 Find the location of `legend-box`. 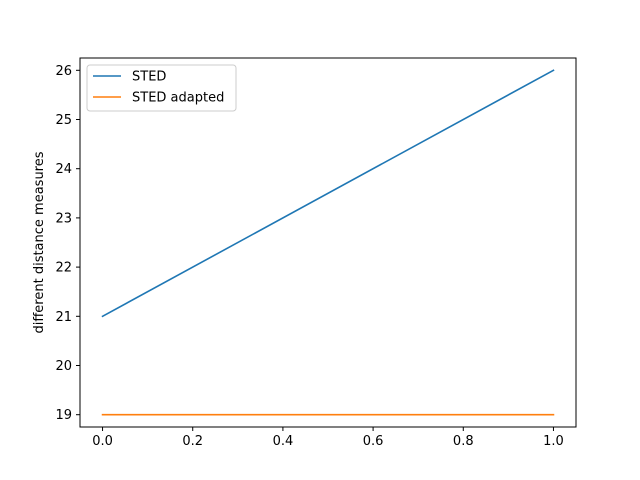

legend-box is located at coordinates (161, 88).